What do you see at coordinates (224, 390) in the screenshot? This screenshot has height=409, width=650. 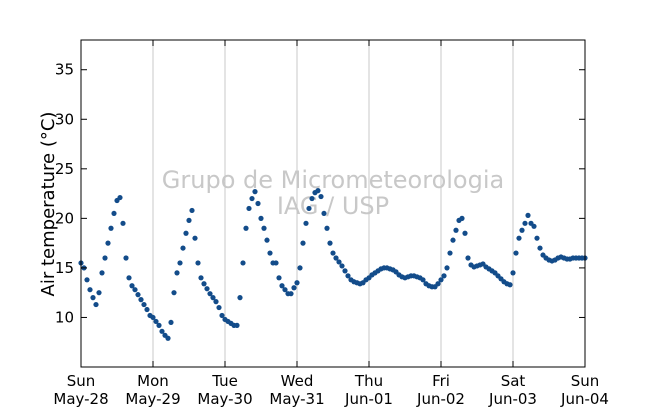 I see `x-tick-label: Tue May-30` at bounding box center [224, 390].